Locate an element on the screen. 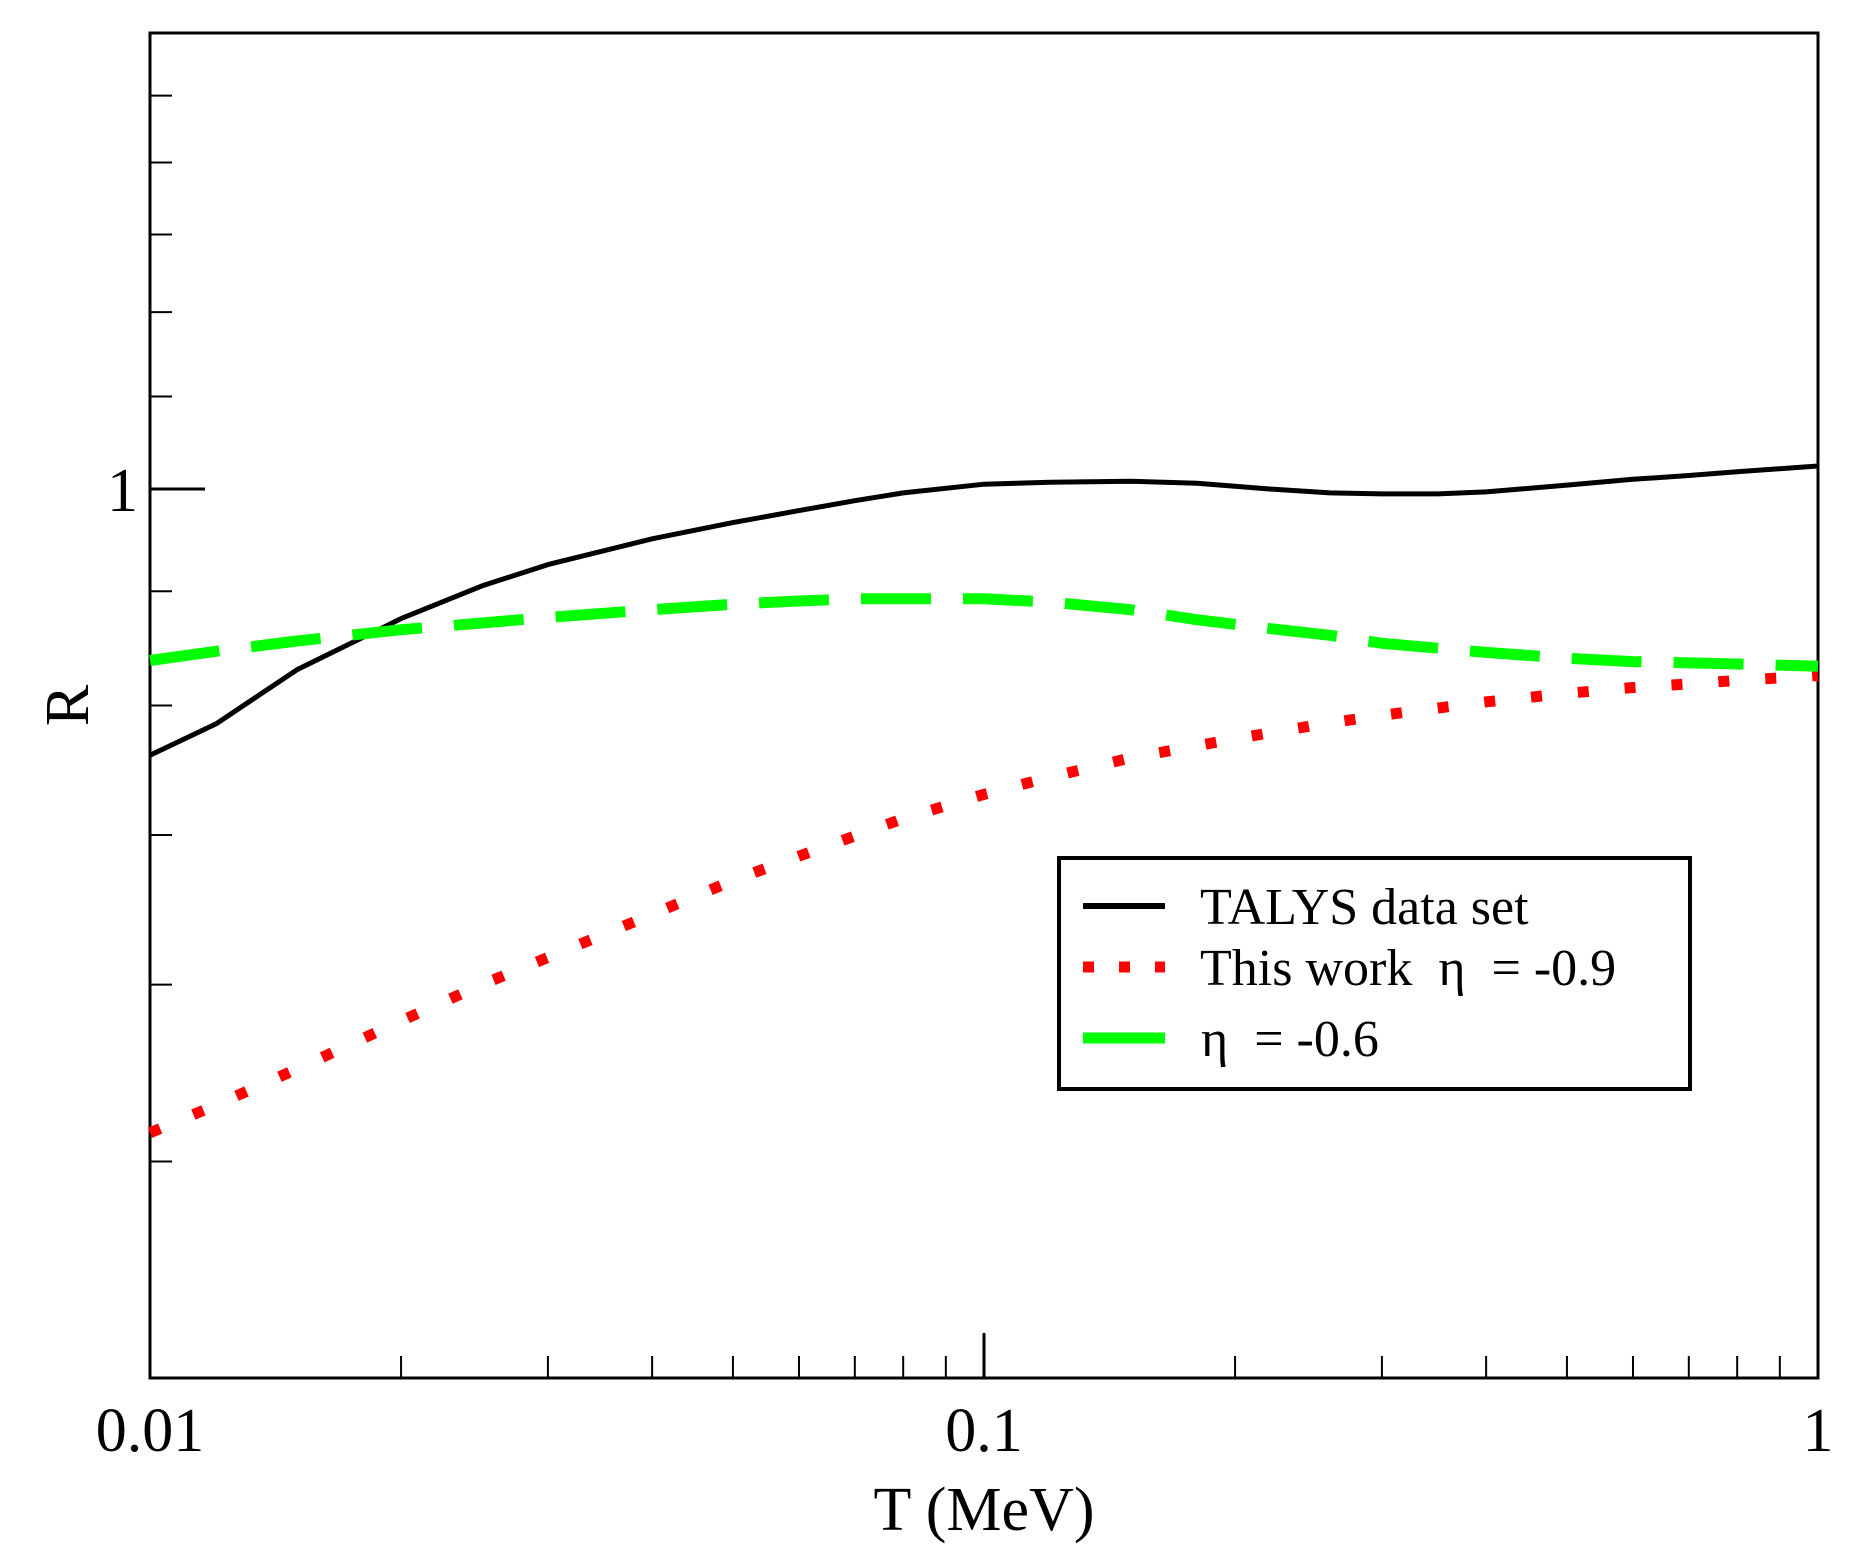 The height and width of the screenshot is (1568, 1863). y-tick-label: 1 is located at coordinates (122, 491).